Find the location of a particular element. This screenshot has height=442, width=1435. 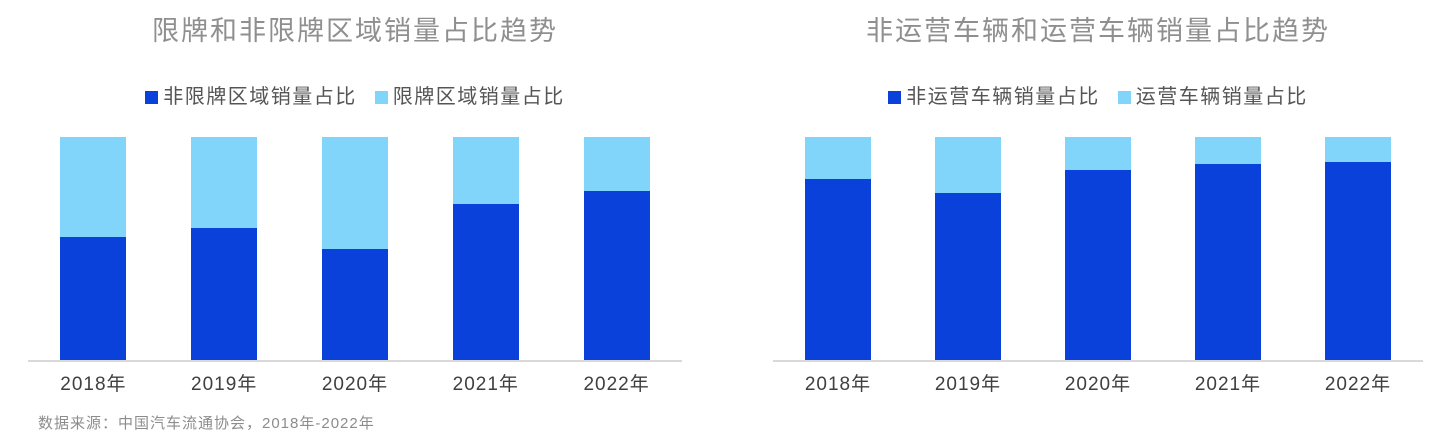

legend: 非运营车辆销量占比 运营车辆销量占比 is located at coordinates (1098, 97).